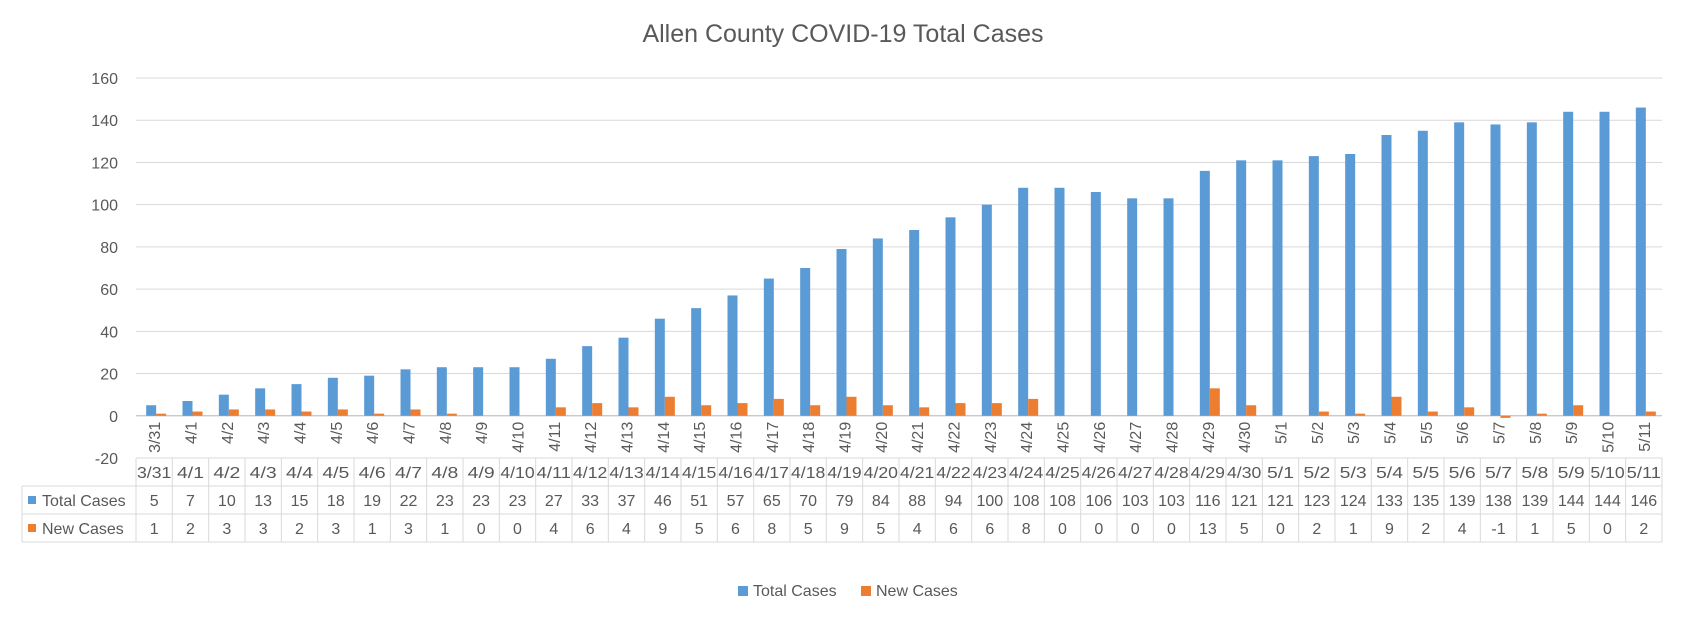 The height and width of the screenshot is (632, 1686). I want to click on x-tick-label: 4/13, so click(628, 437).